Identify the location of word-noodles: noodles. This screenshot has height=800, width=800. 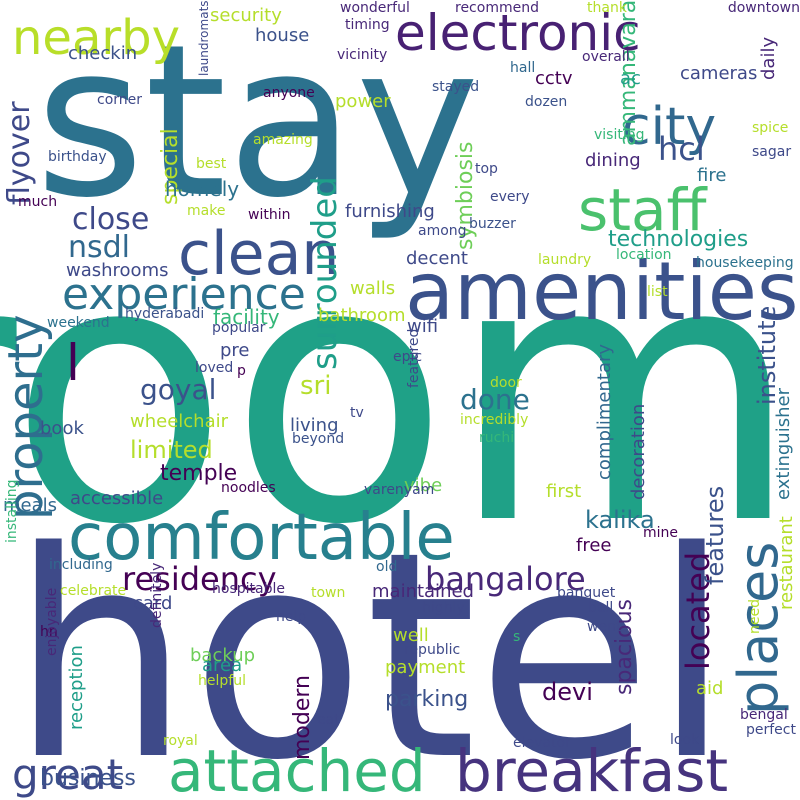
(248, 488).